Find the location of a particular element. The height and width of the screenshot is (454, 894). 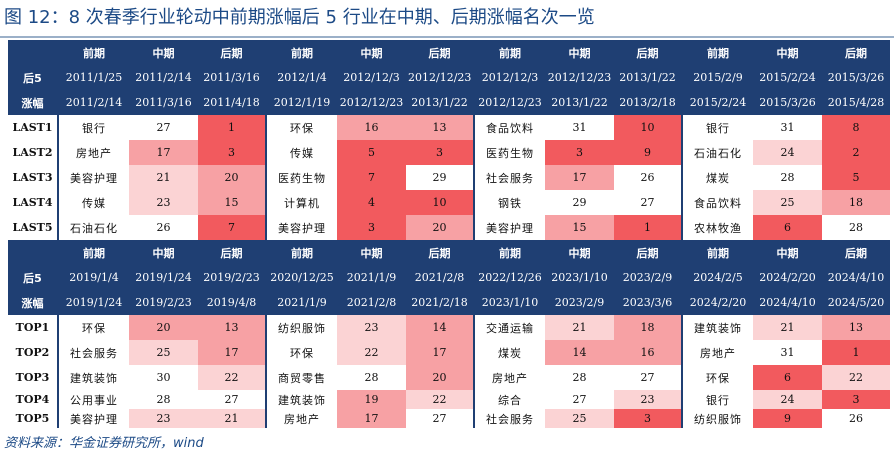

late-rank-cell: 3 is located at coordinates (232, 152).